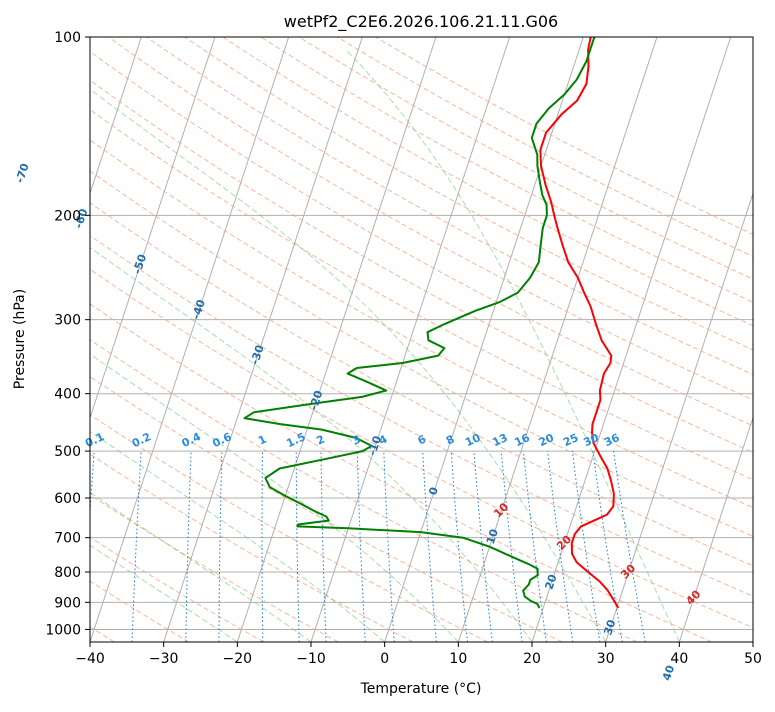  I want to click on y-tick-label: 1000, so click(63, 630).